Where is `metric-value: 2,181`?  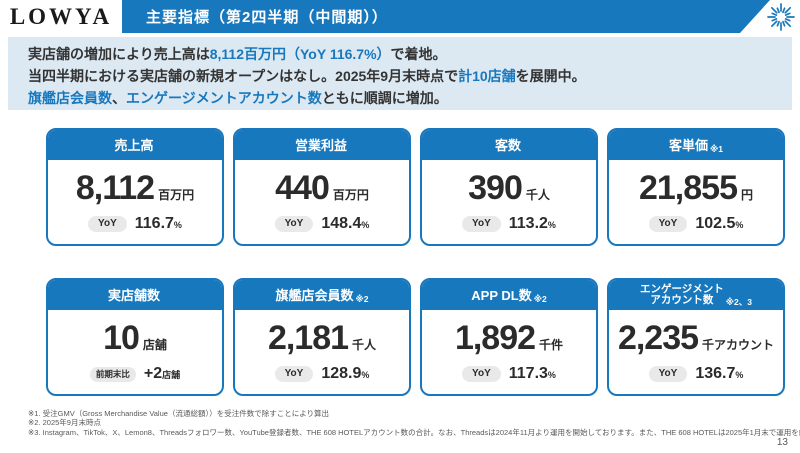
metric-value: 2,181 is located at coordinates (308, 338).